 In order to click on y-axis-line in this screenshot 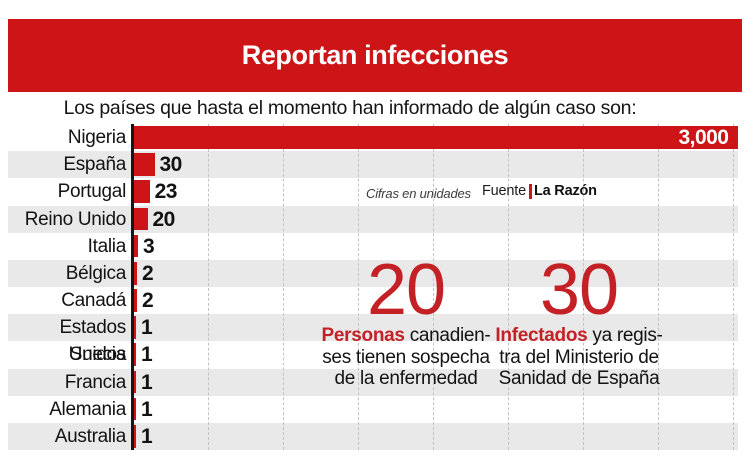, I will do `click(132, 287)`.